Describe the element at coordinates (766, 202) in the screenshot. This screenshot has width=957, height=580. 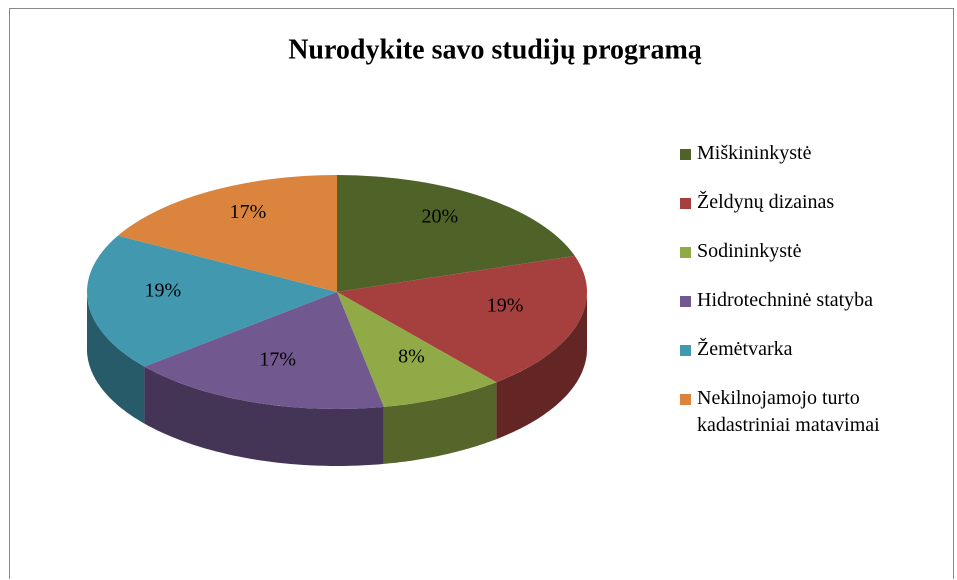
I see `legend-label: Želdynų dizainas` at that location.